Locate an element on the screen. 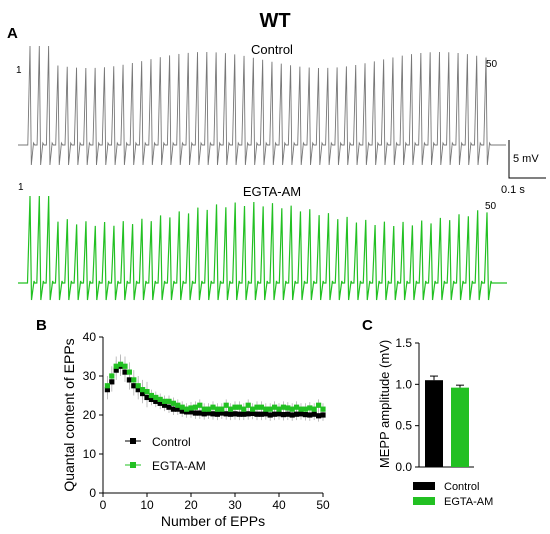 The width and height of the screenshot is (550, 534). panel-b-points is located at coordinates (215, 390).